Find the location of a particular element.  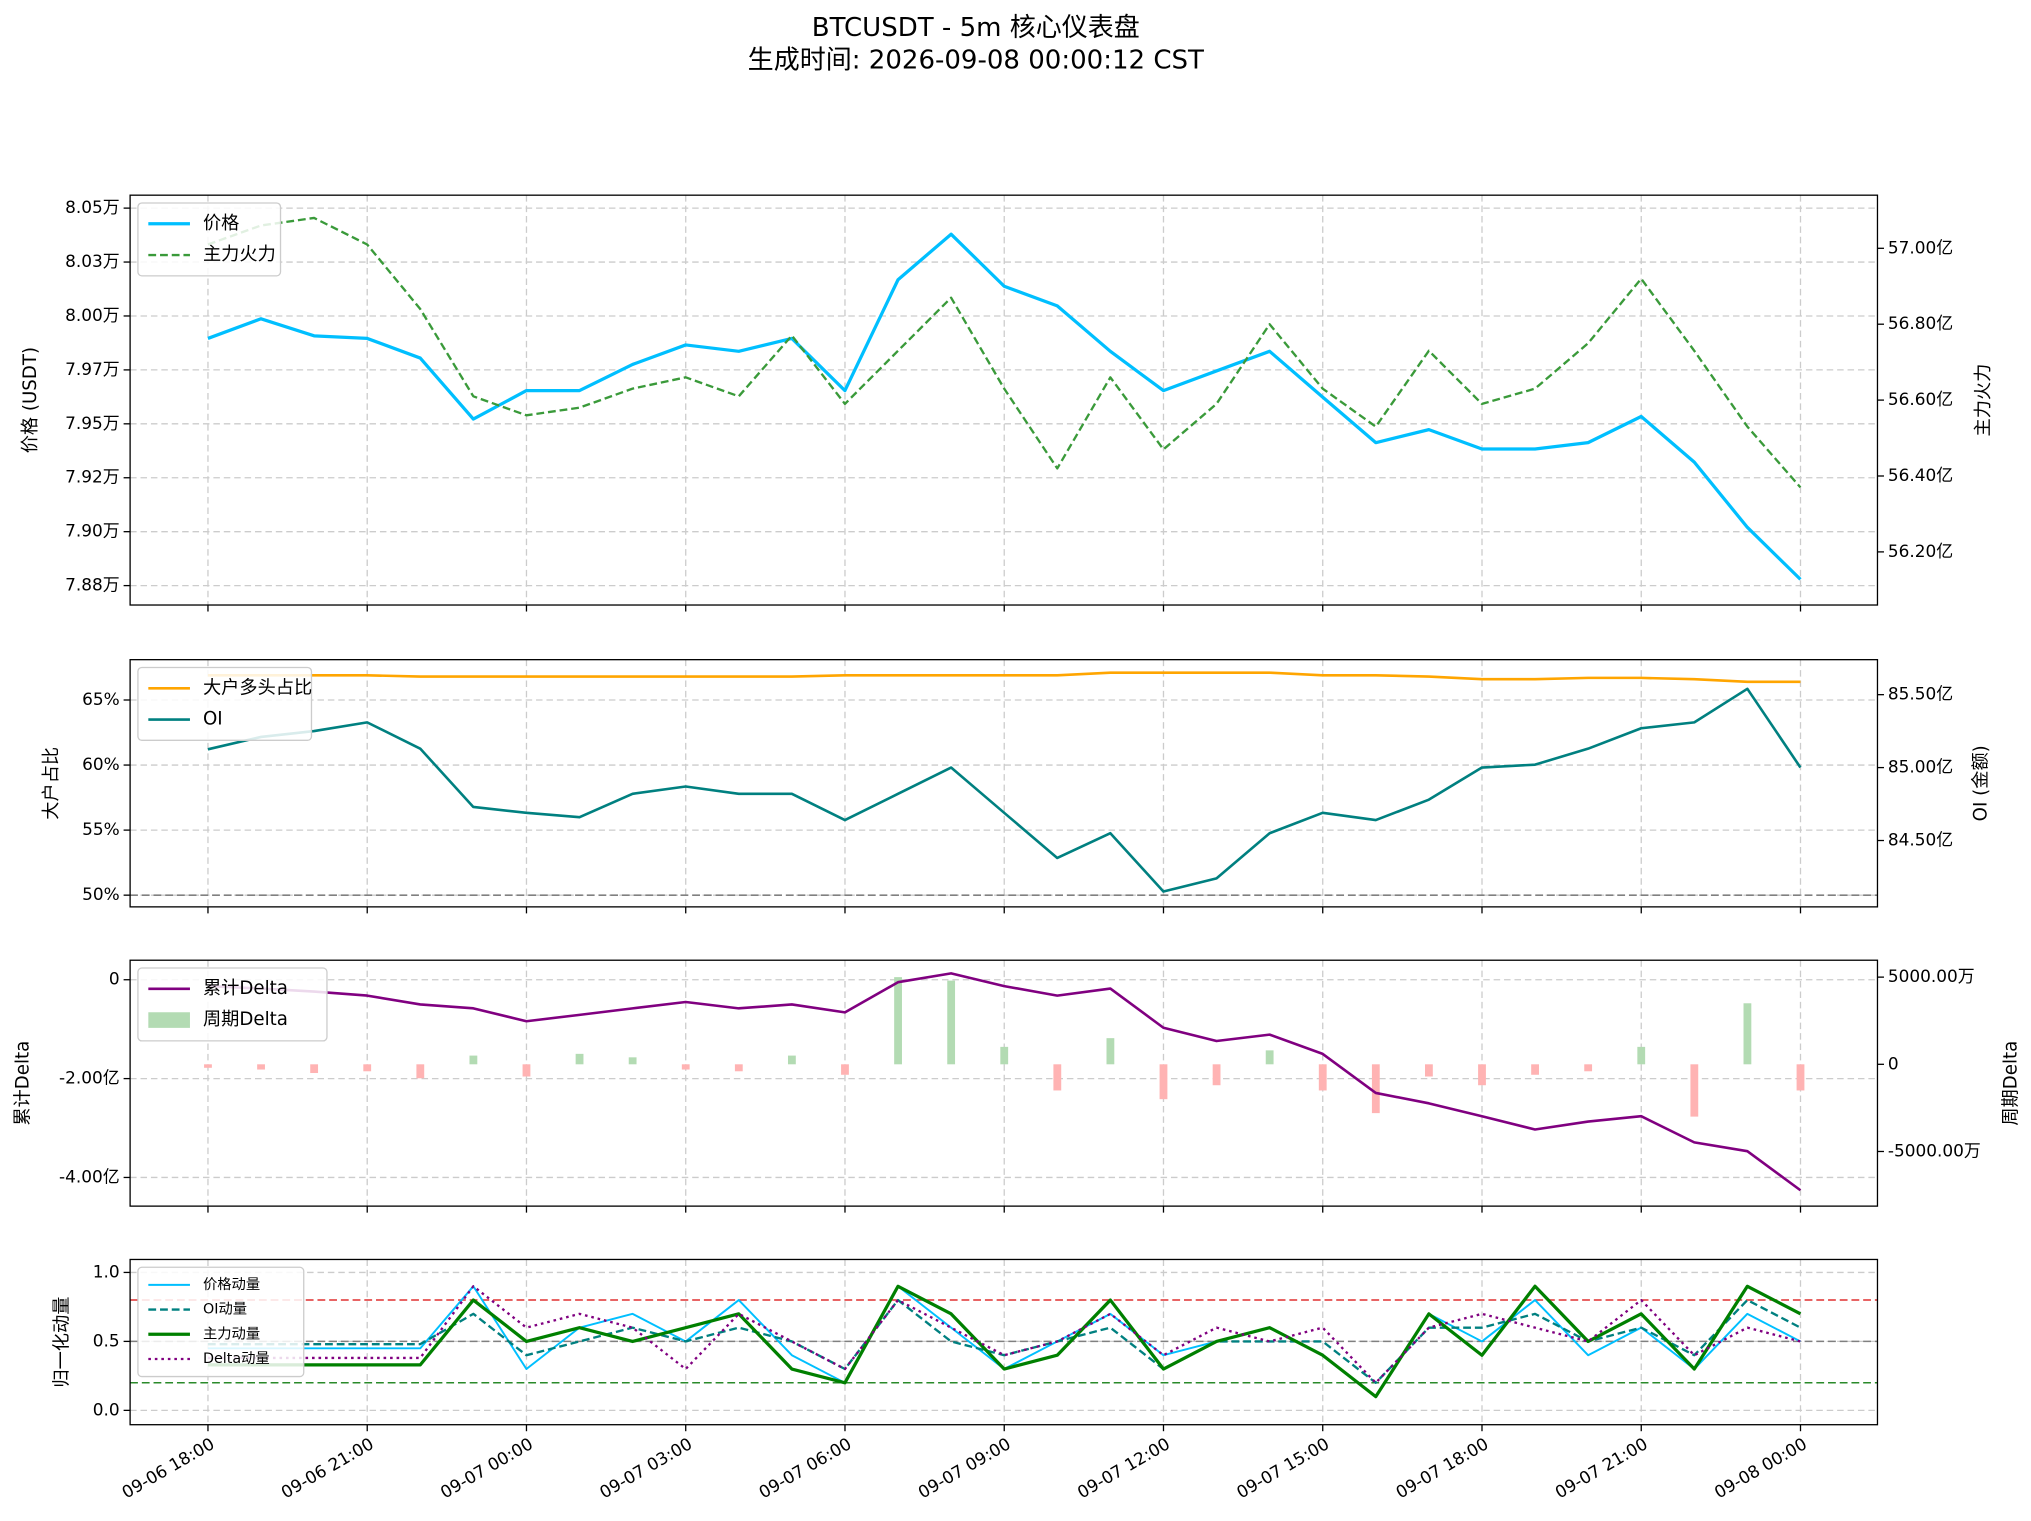

legend-label: 累计Delta is located at coordinates (245, 988).